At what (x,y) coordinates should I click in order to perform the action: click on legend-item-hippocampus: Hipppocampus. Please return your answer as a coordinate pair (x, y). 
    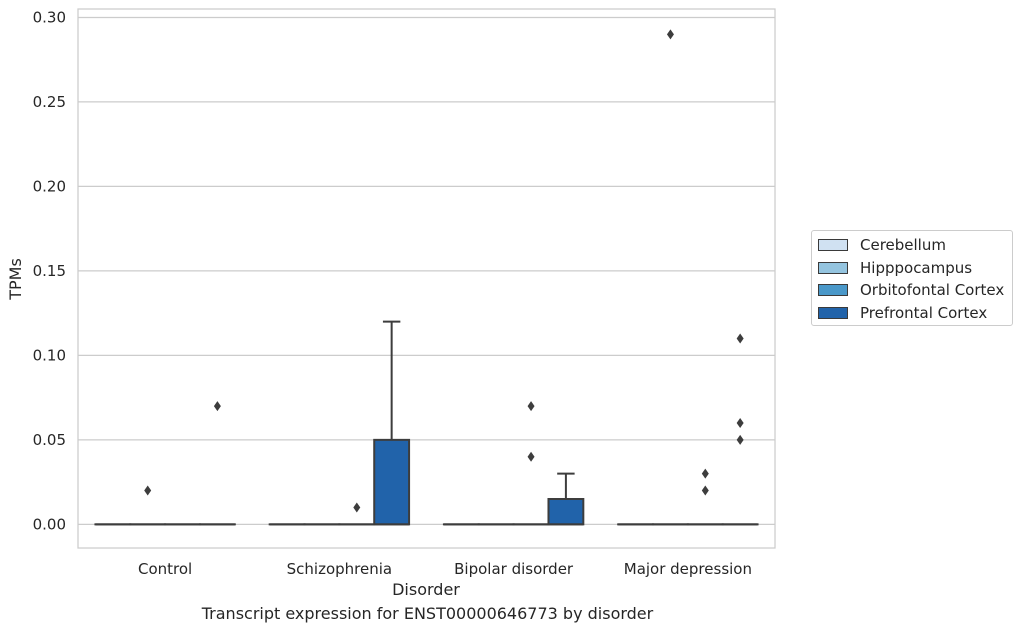
    Looking at the image, I should click on (895, 268).